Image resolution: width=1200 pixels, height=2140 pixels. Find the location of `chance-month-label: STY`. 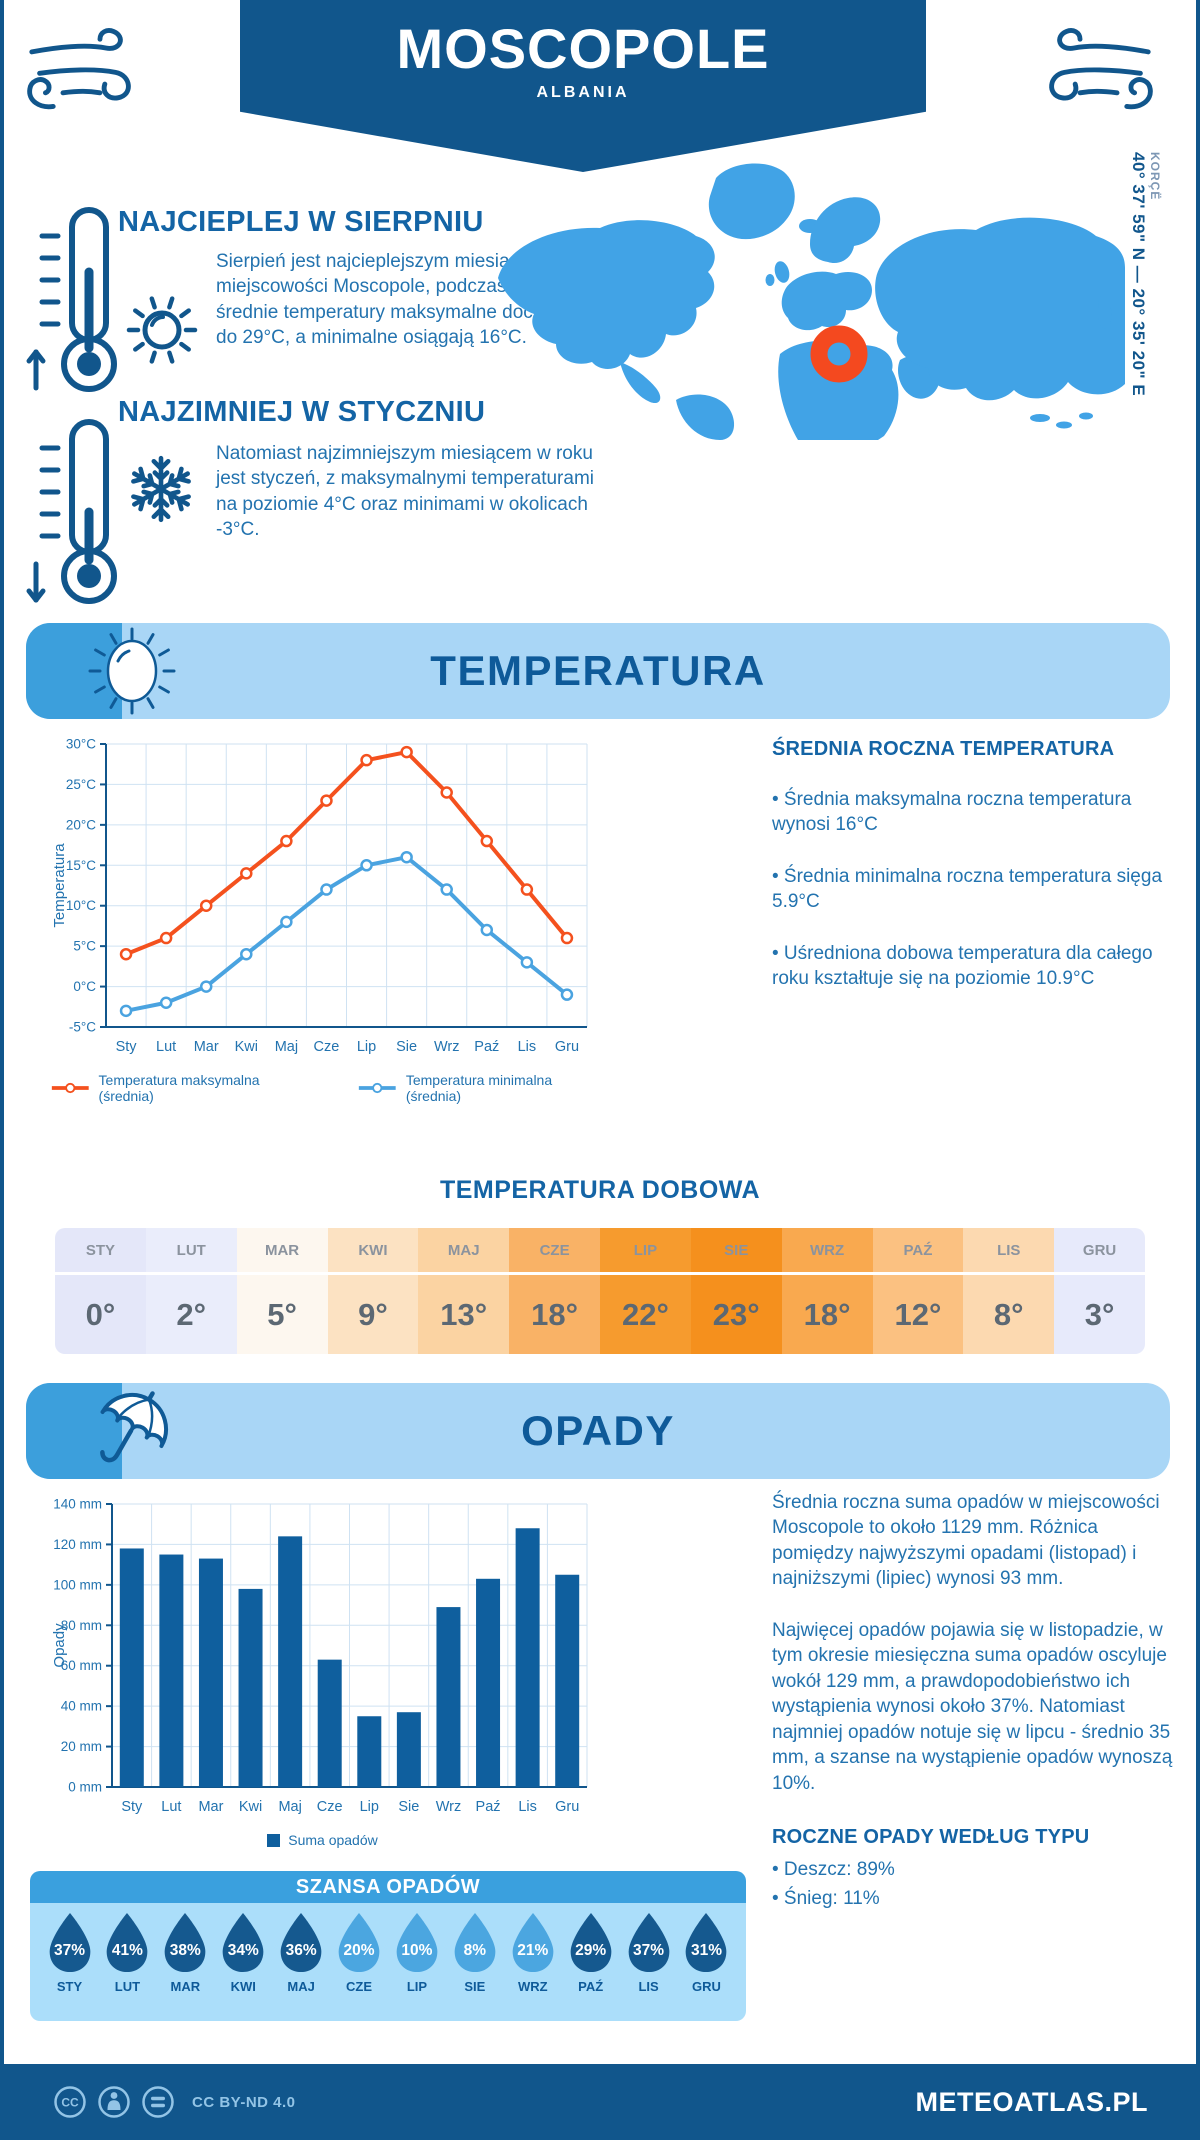

chance-month-label: STY is located at coordinates (69, 1986).